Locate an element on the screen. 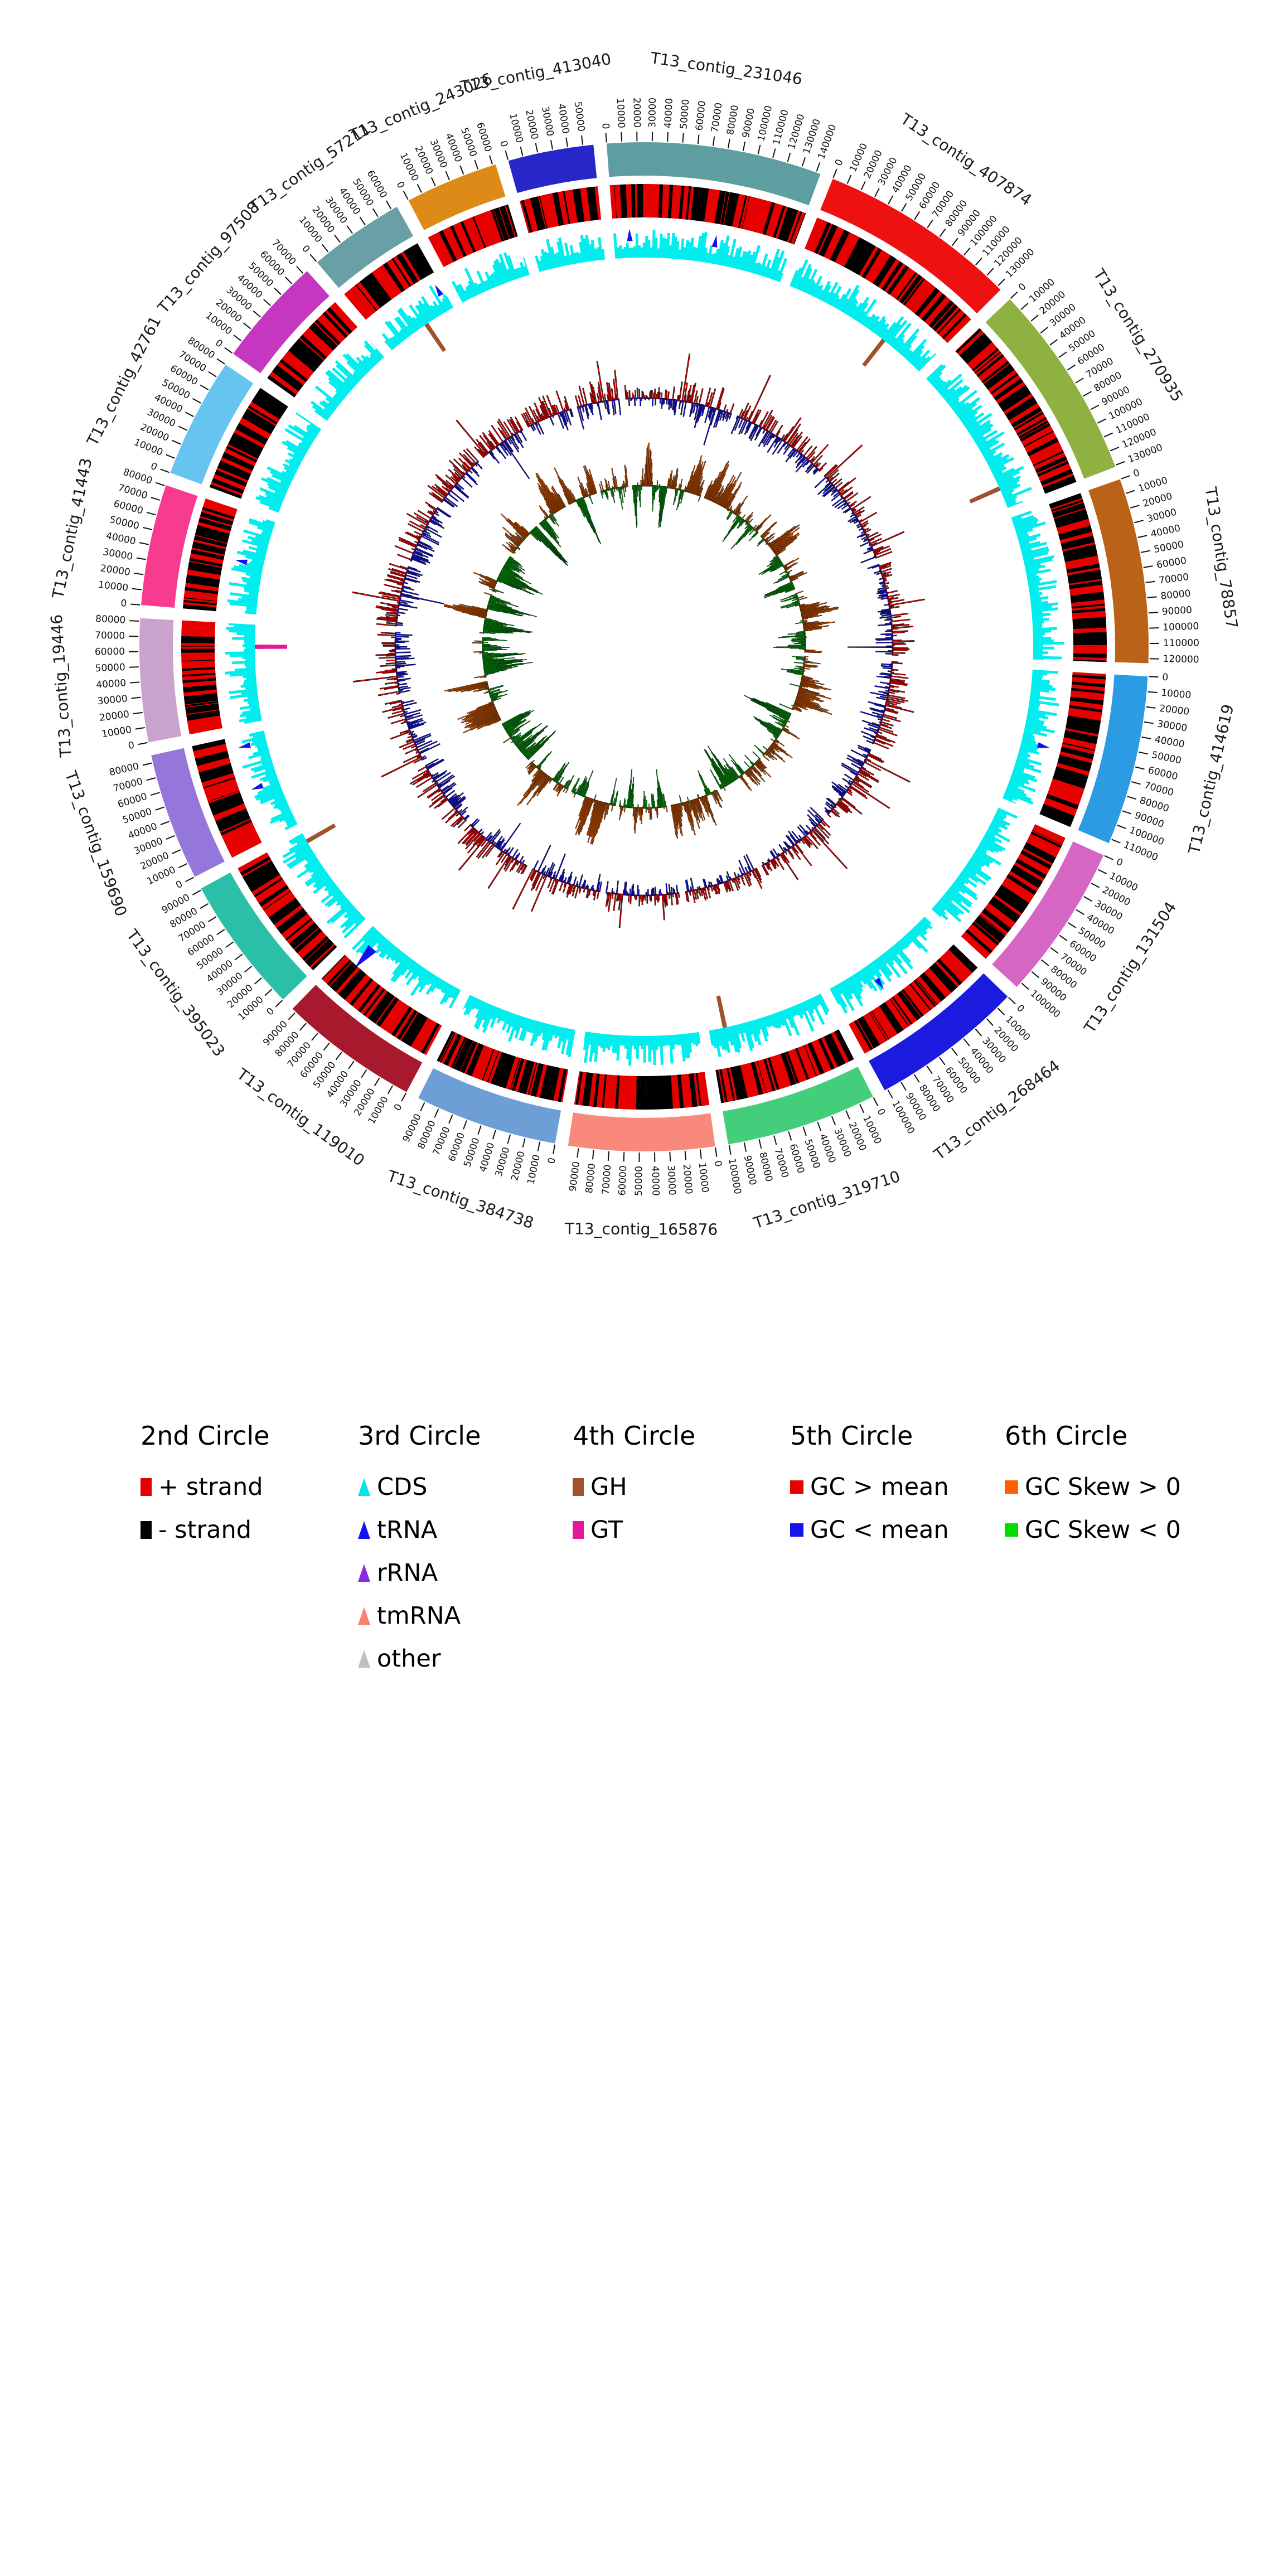 This screenshot has width=1288, height=2576. legend-item: GC < mean is located at coordinates (870, 1529).